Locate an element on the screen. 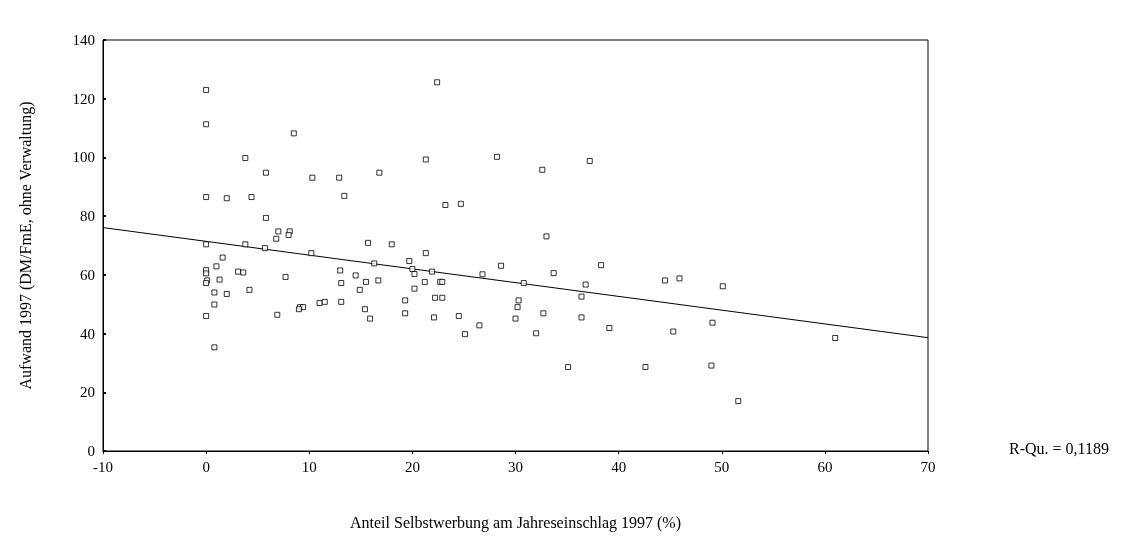  x-tick-label: 20 is located at coordinates (412, 466).